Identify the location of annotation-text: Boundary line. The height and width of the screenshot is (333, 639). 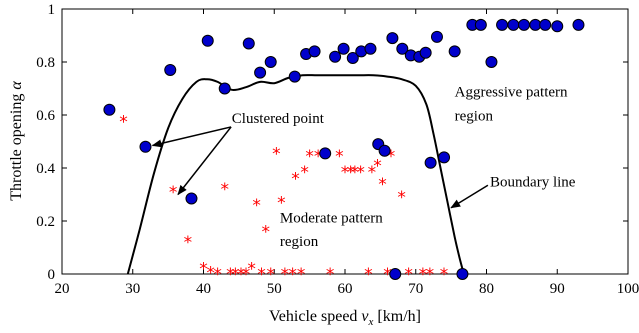
(533, 183).